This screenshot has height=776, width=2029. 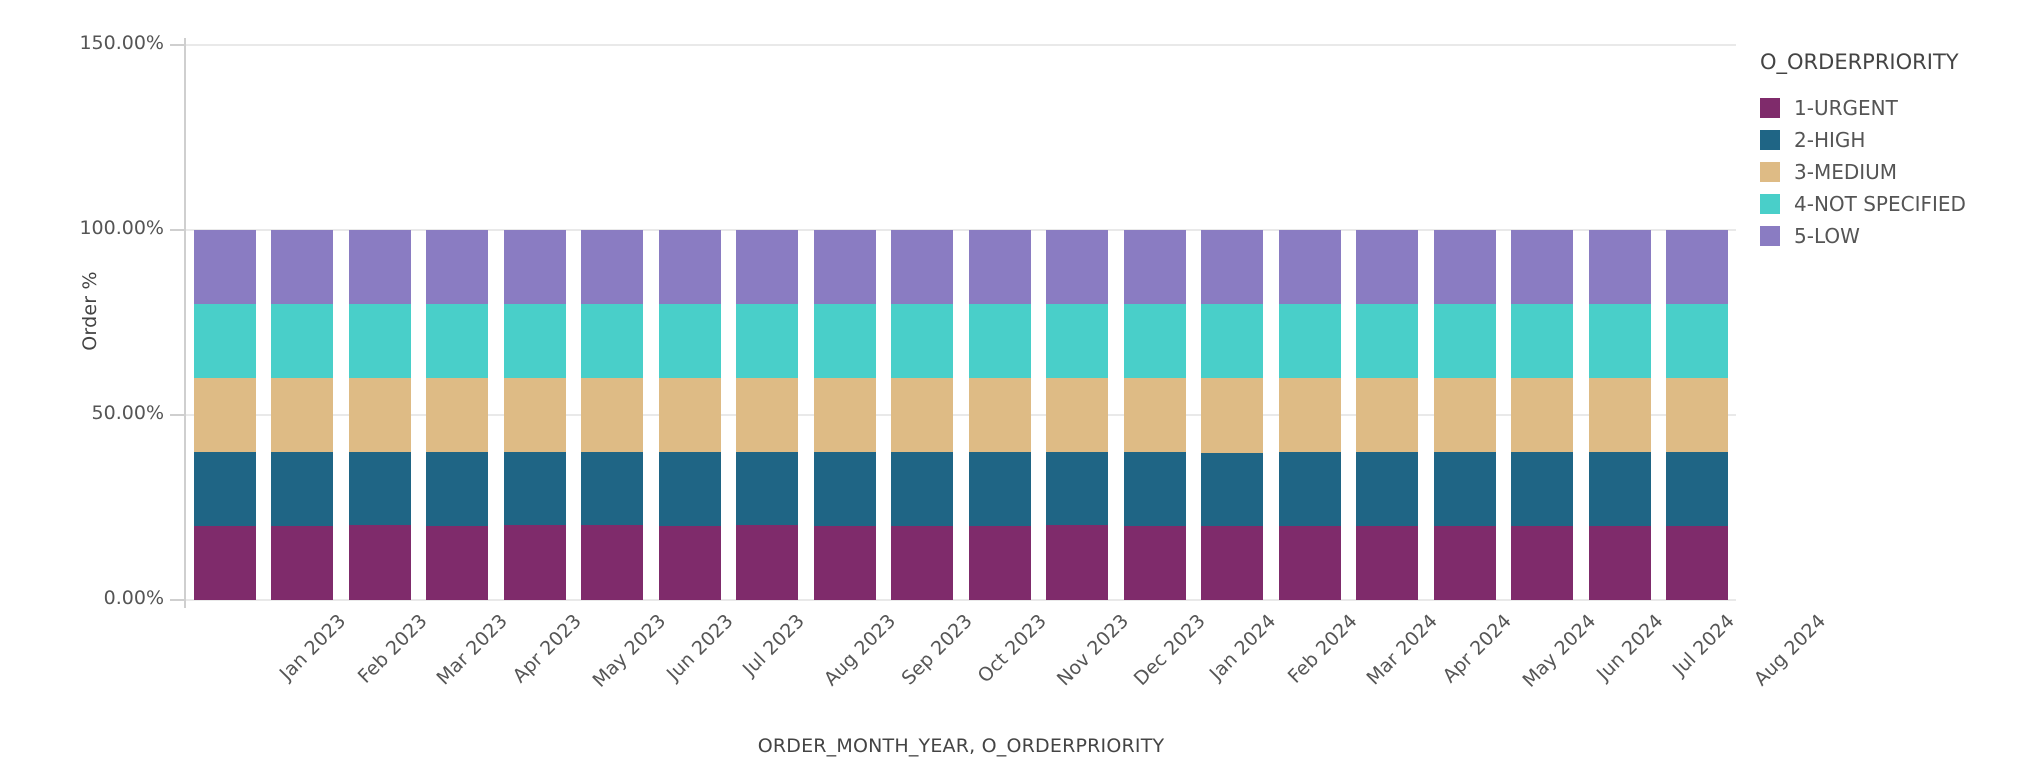 What do you see at coordinates (1890, 140) in the screenshot?
I see `legend-item: 2-HIGH` at bounding box center [1890, 140].